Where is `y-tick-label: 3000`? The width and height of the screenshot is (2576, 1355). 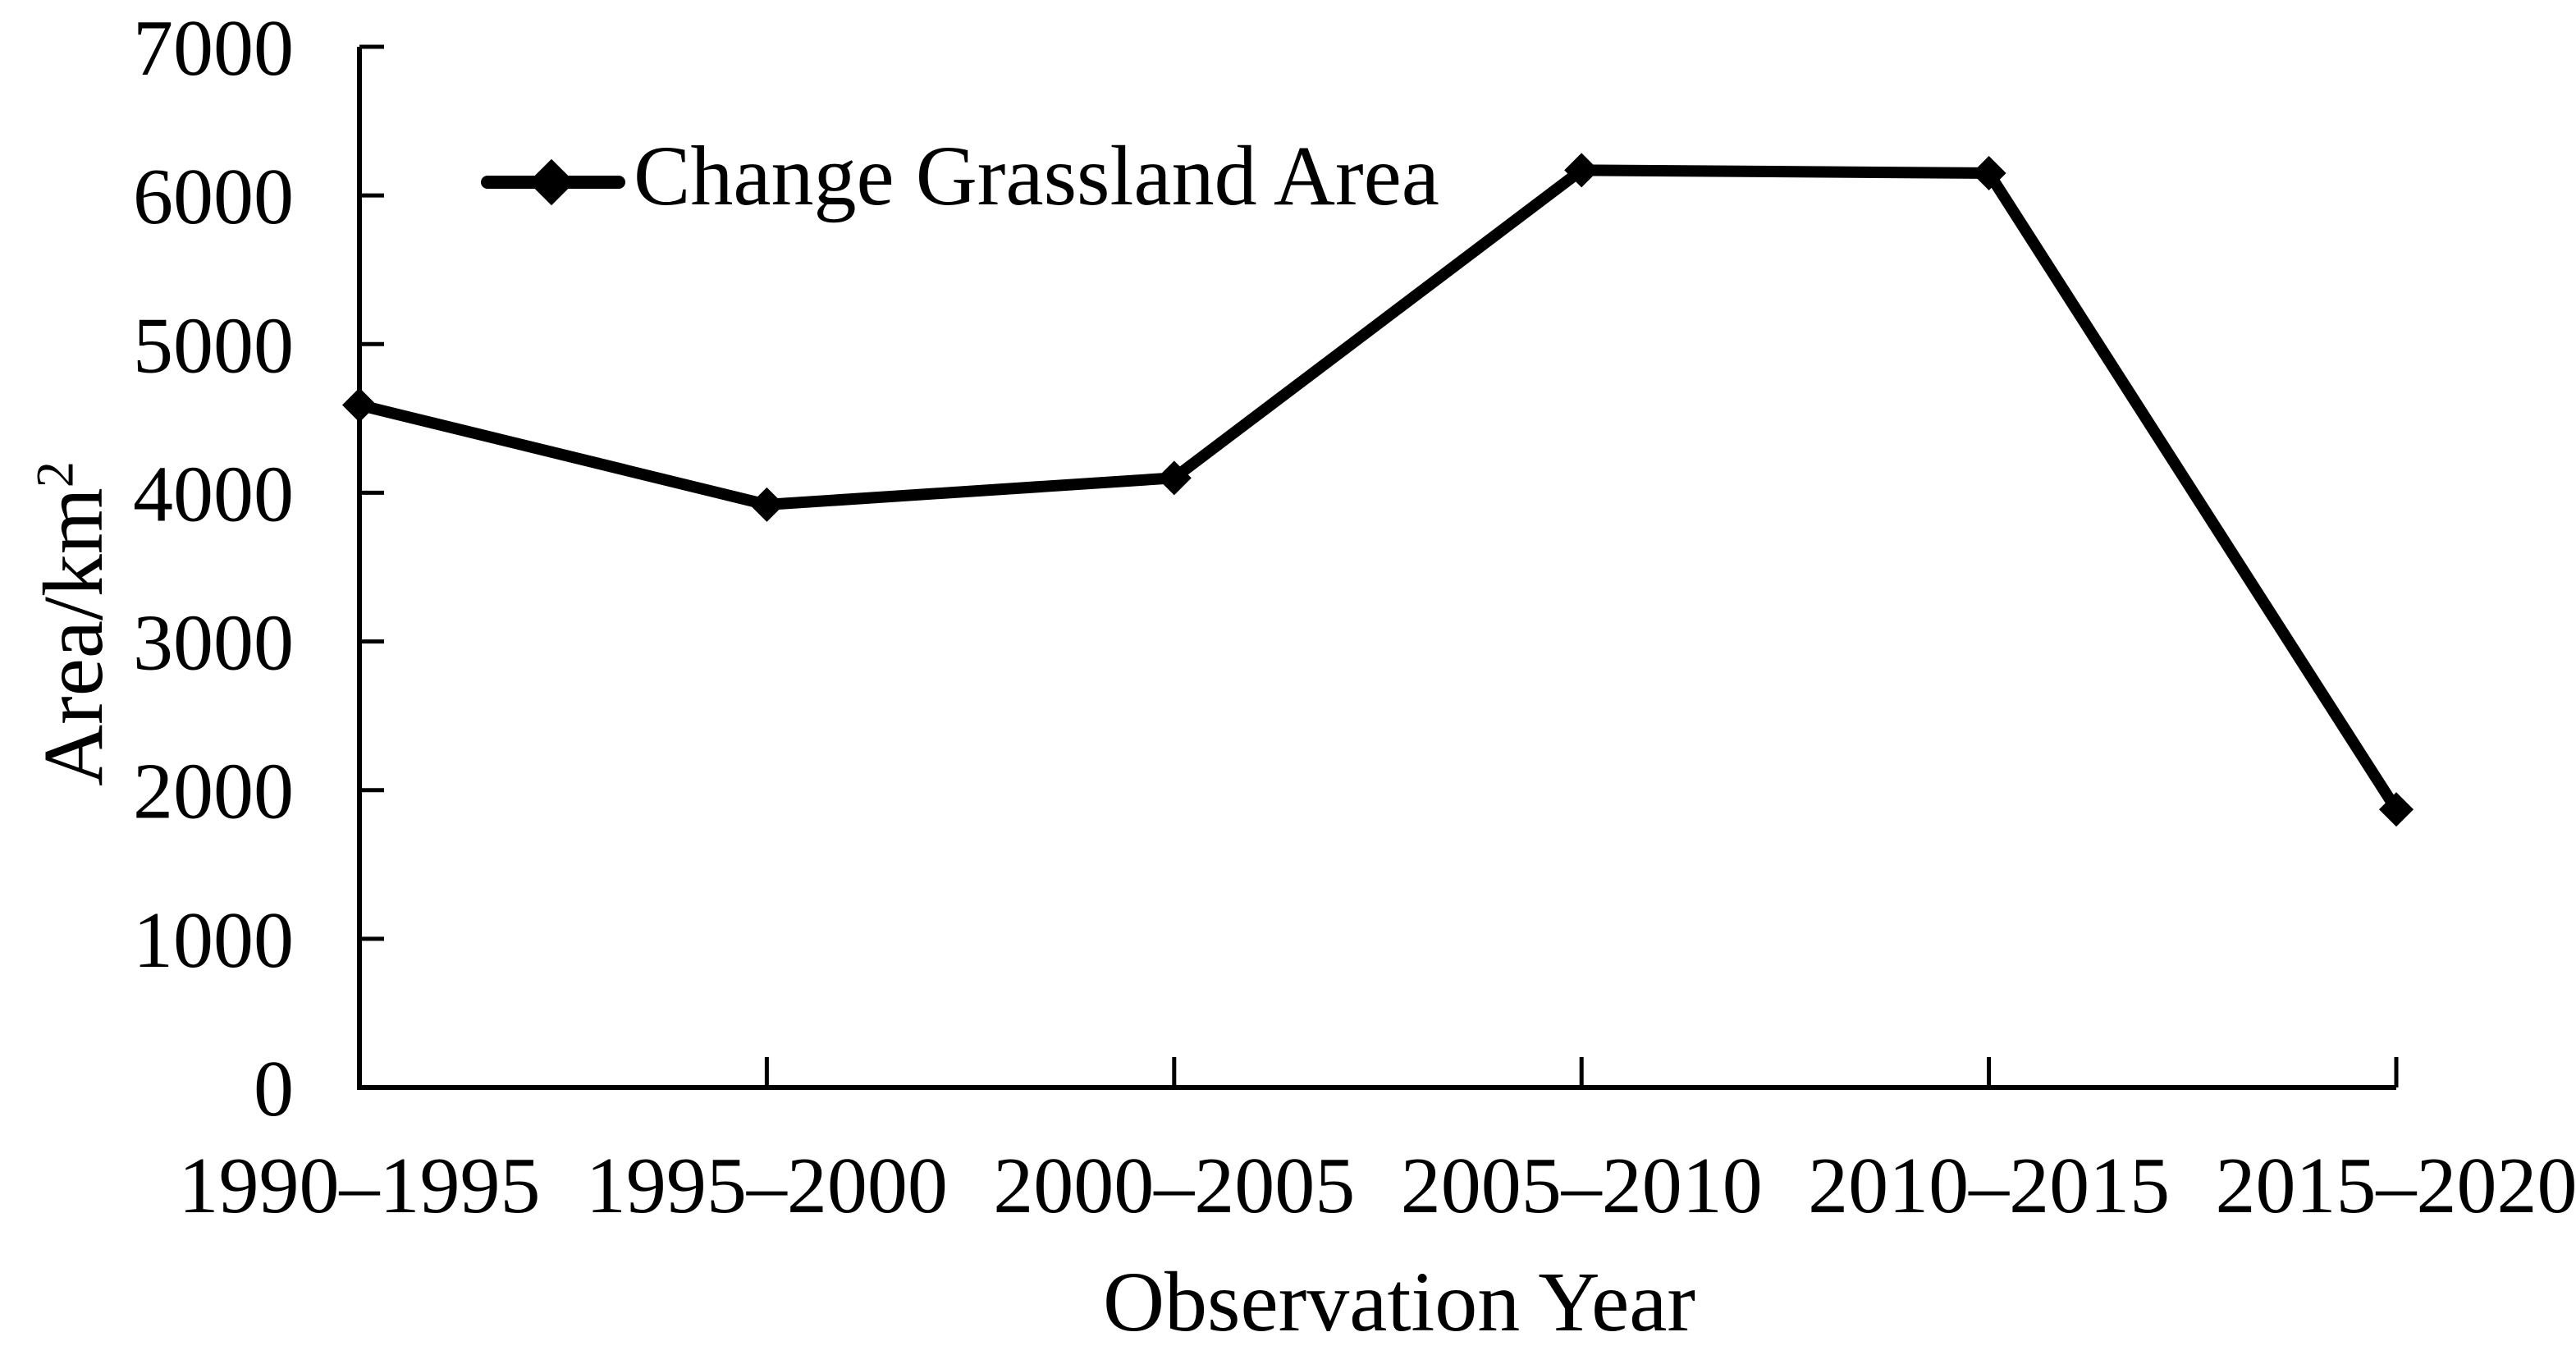 y-tick-label: 3000 is located at coordinates (213, 643).